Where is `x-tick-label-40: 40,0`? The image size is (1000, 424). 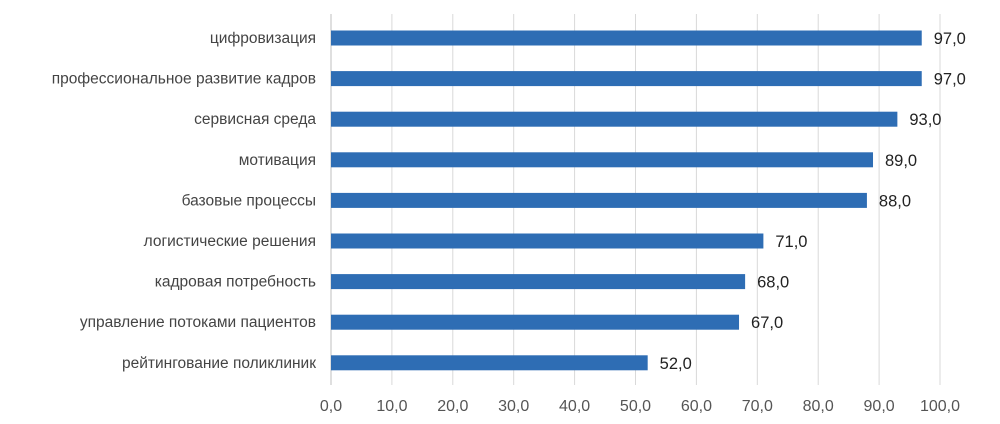
x-tick-label-40: 40,0 is located at coordinates (574, 406).